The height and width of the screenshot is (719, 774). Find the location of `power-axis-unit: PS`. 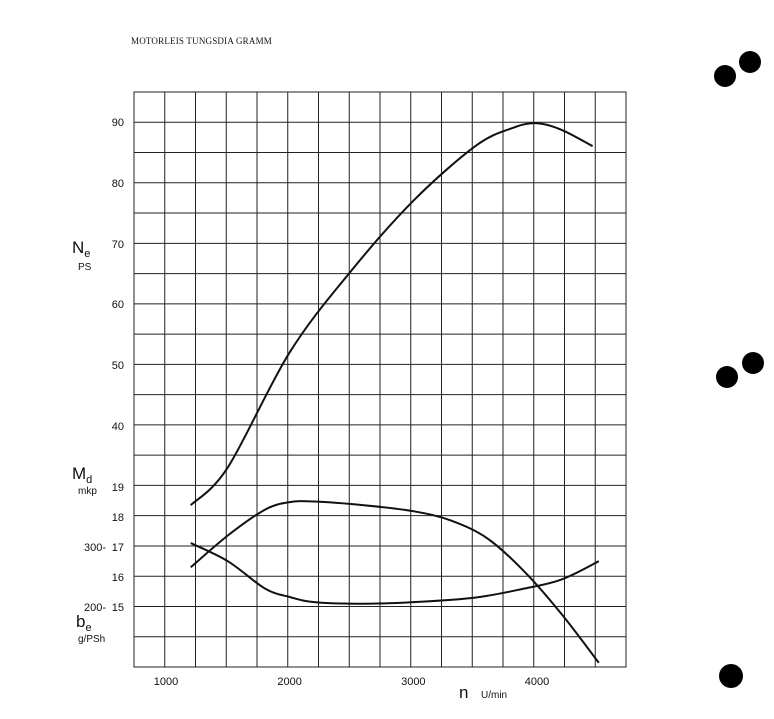

power-axis-unit: PS is located at coordinates (85, 267).